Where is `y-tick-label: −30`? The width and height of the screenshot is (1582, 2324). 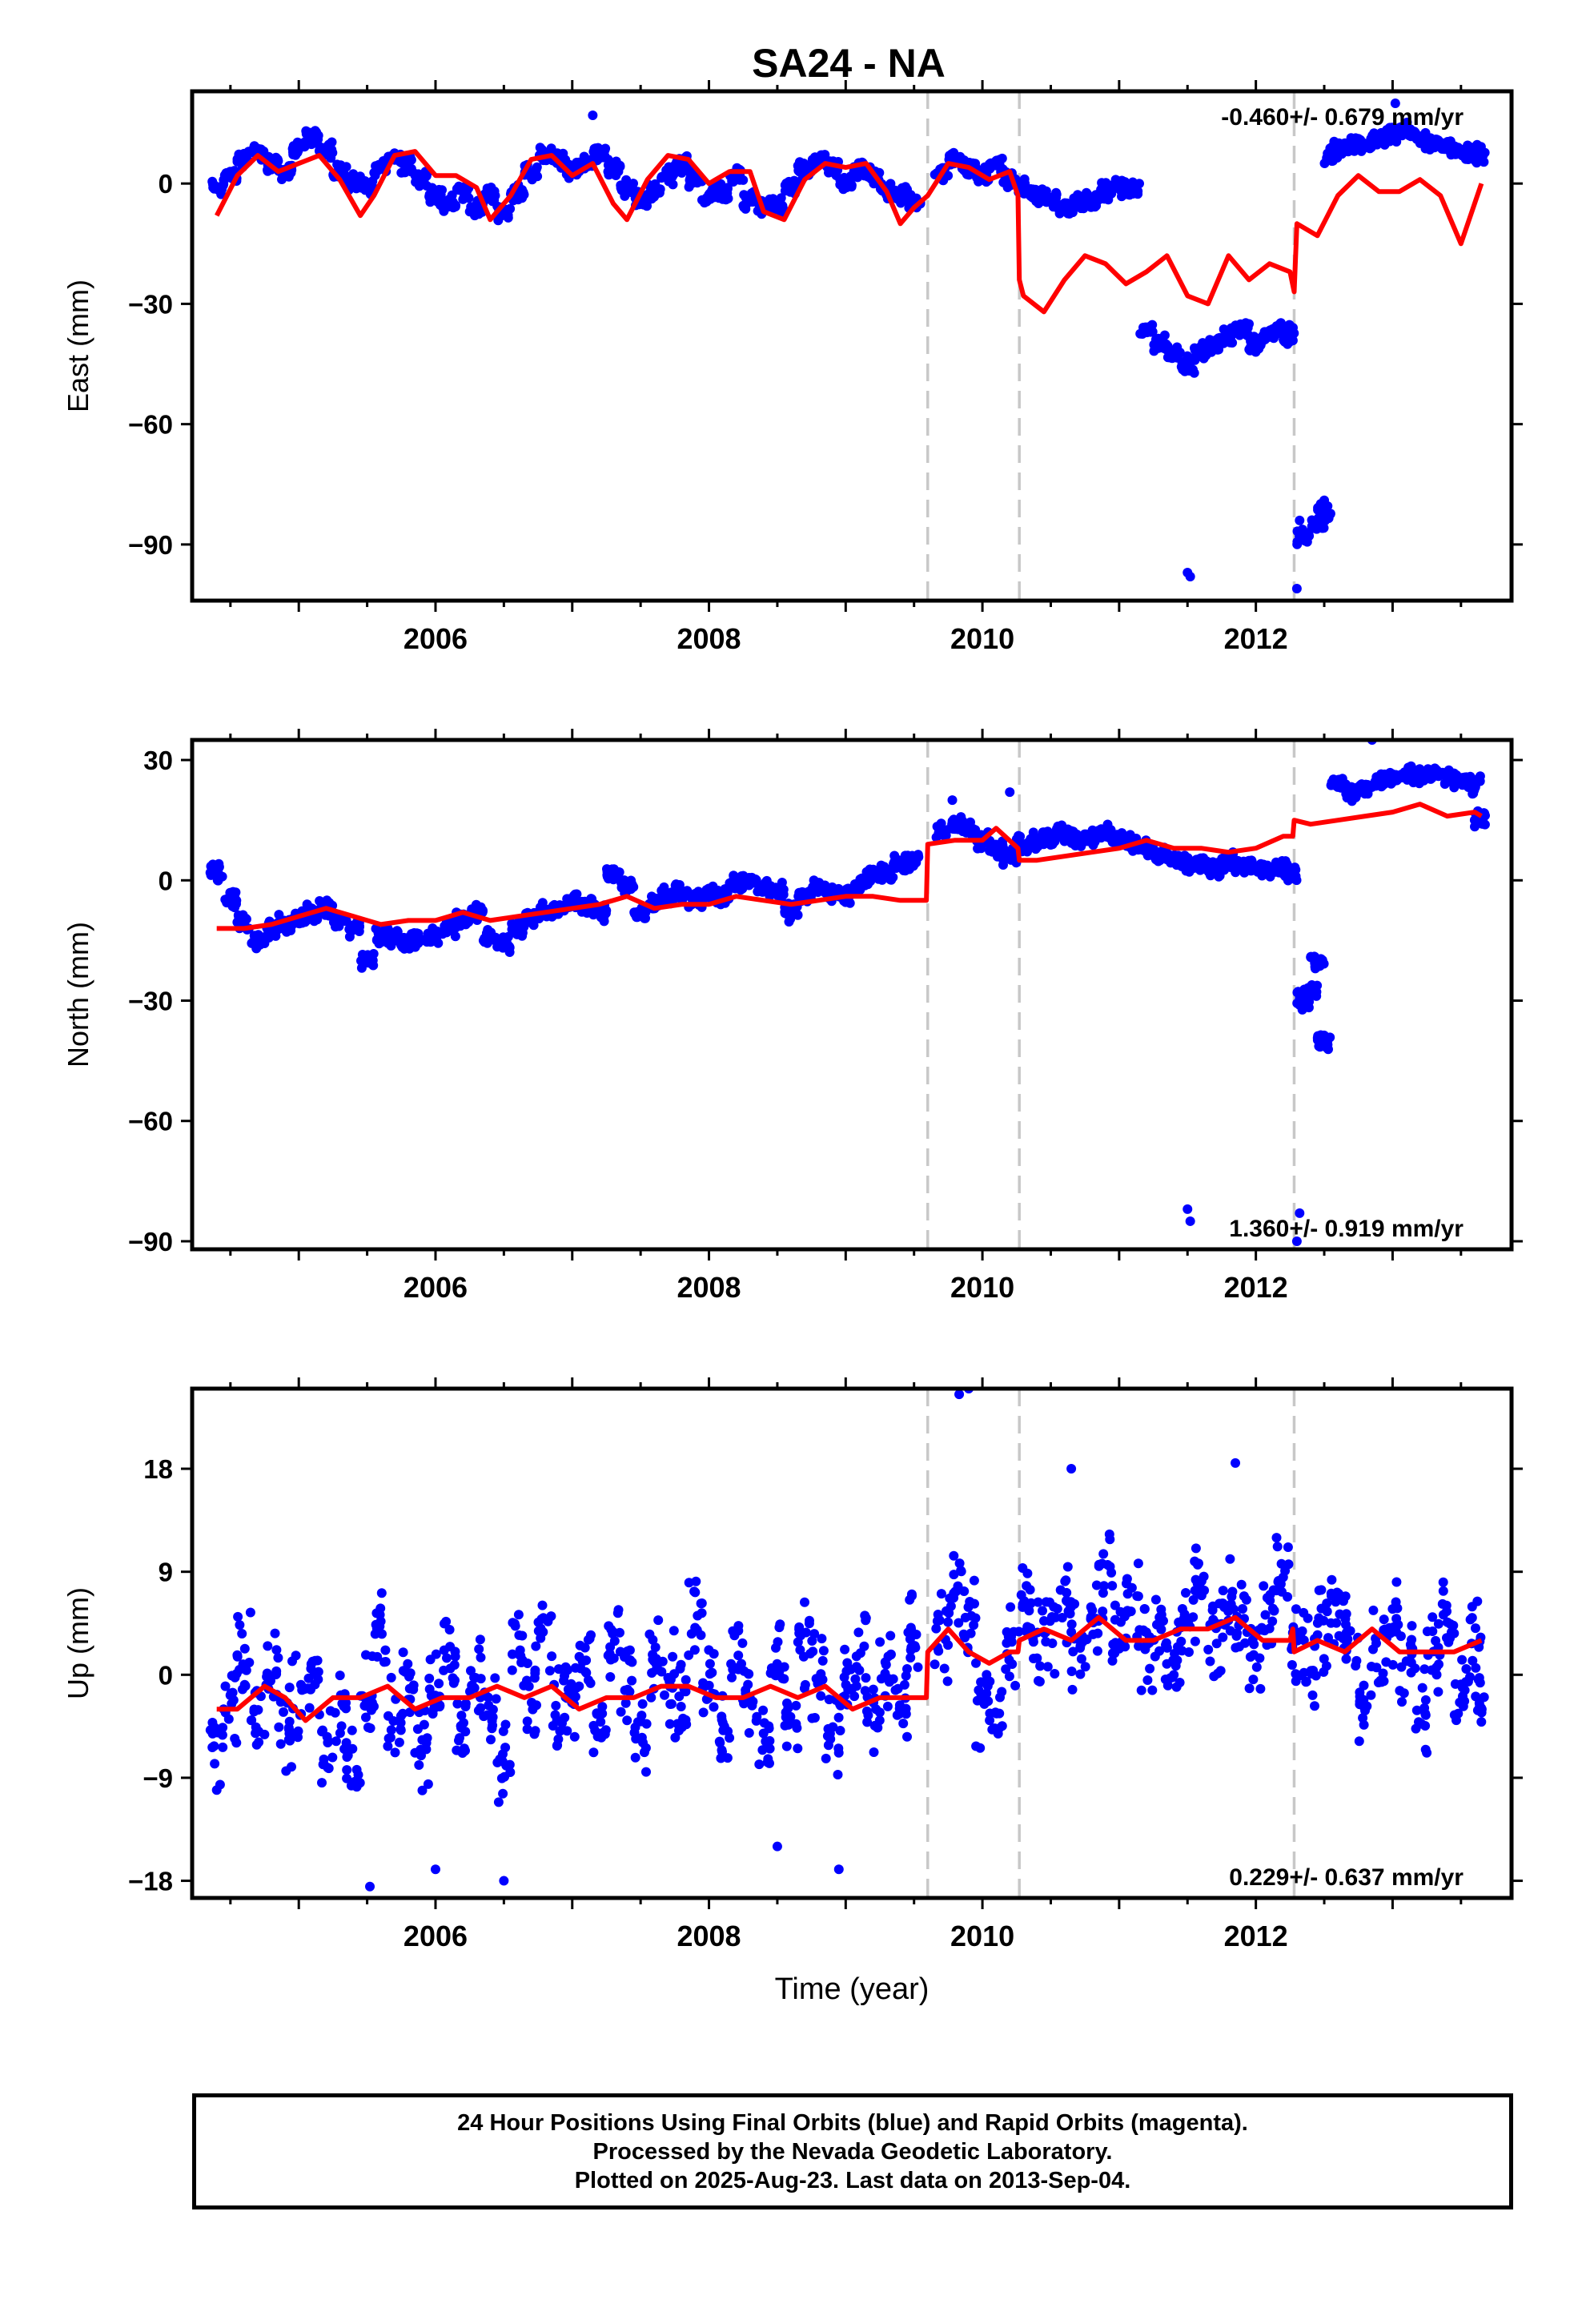 y-tick-label: −30 is located at coordinates (151, 1001).